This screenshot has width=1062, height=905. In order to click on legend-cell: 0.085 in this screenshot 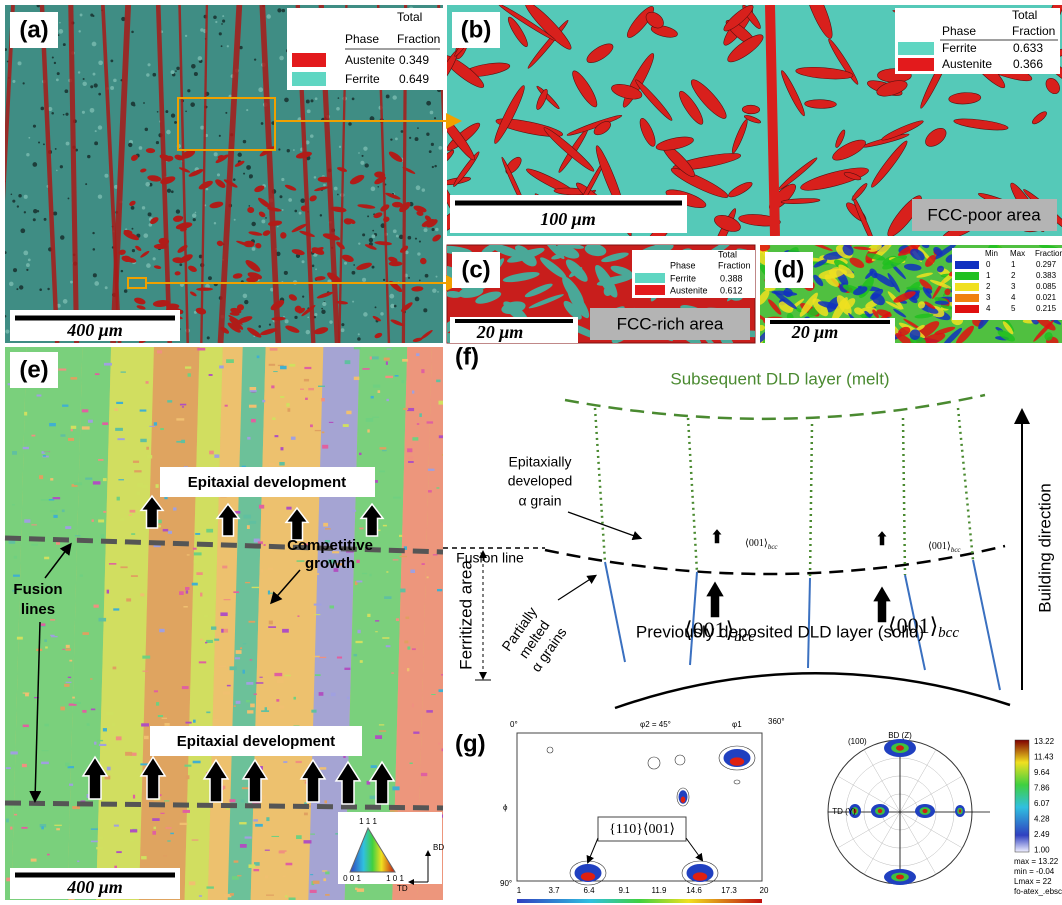, I will do `click(1046, 286)`.